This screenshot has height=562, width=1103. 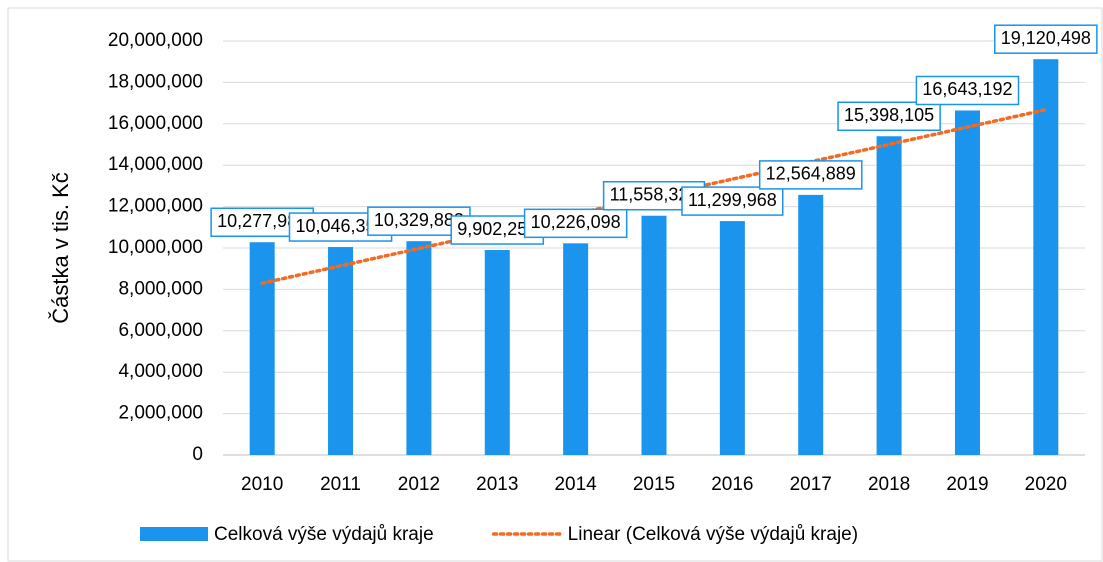 I want to click on x-tick-label: 2013, so click(x=497, y=484).